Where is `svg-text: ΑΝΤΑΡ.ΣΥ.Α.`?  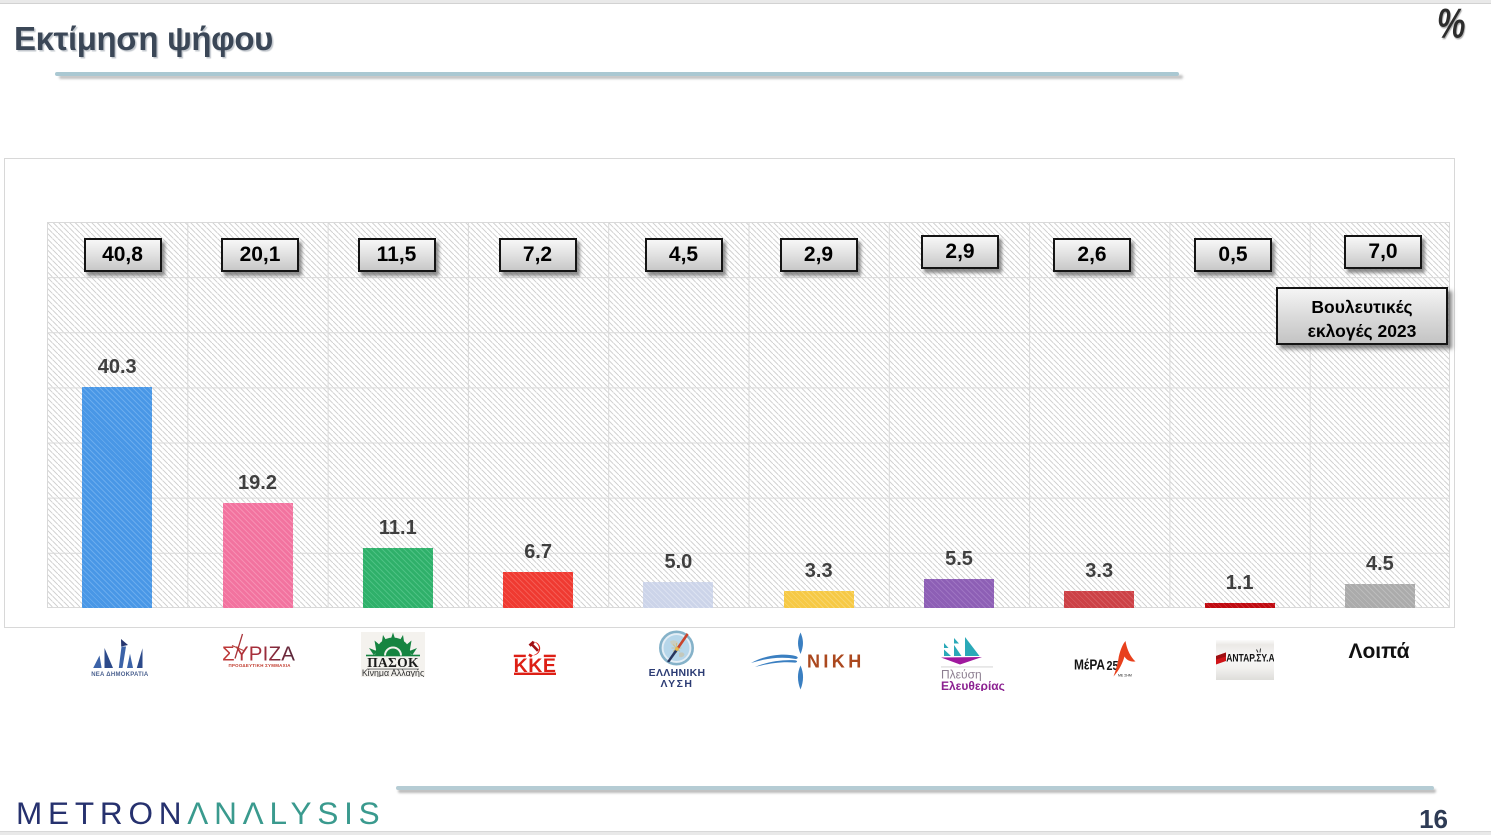 svg-text: ΑΝΤΑΡ.ΣΥ.Α. is located at coordinates (1250, 659).